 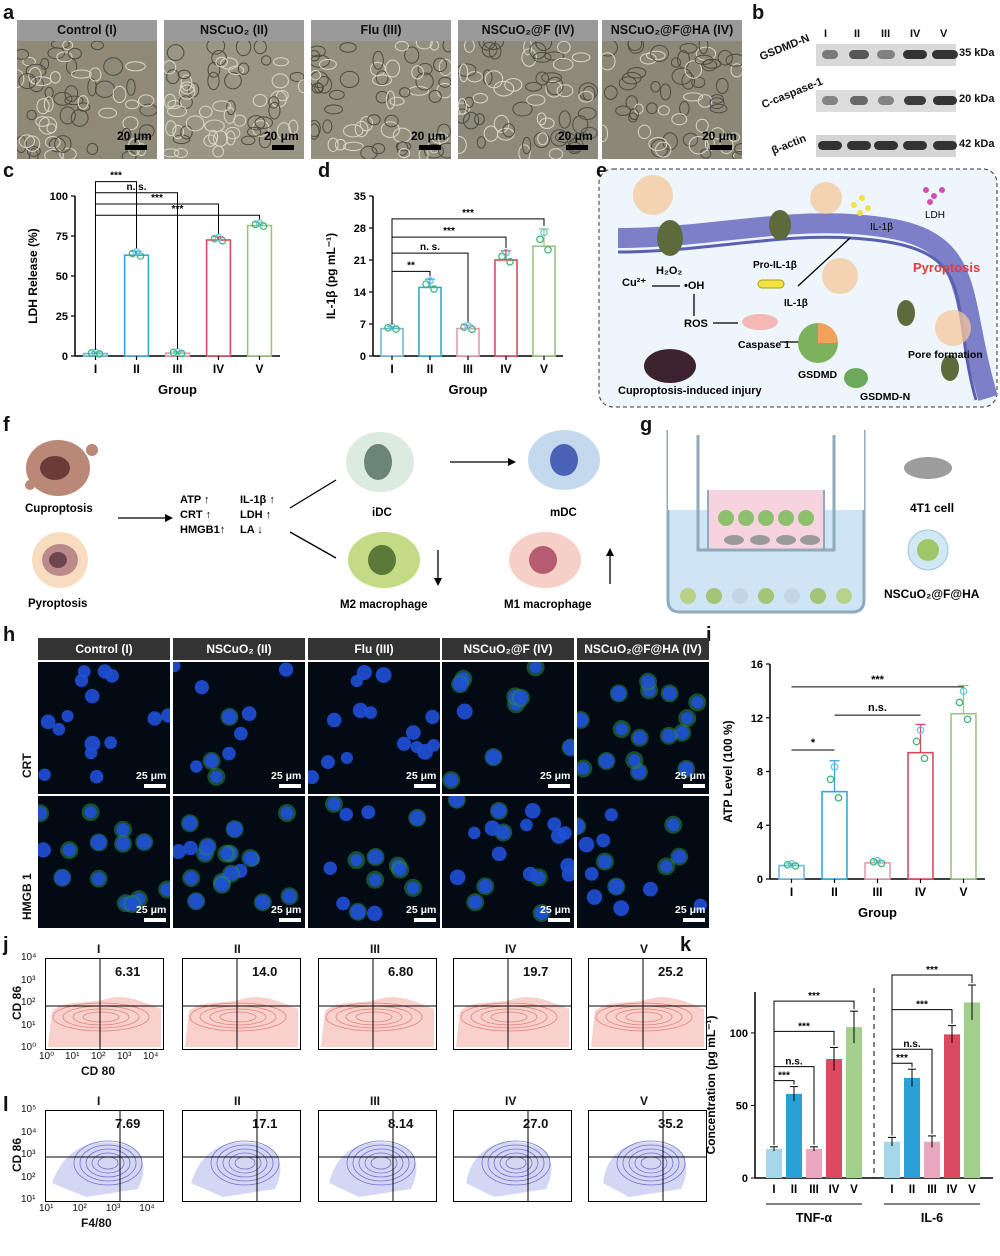 I want to click on micrograph-header: Flu (III), so click(x=381, y=30).